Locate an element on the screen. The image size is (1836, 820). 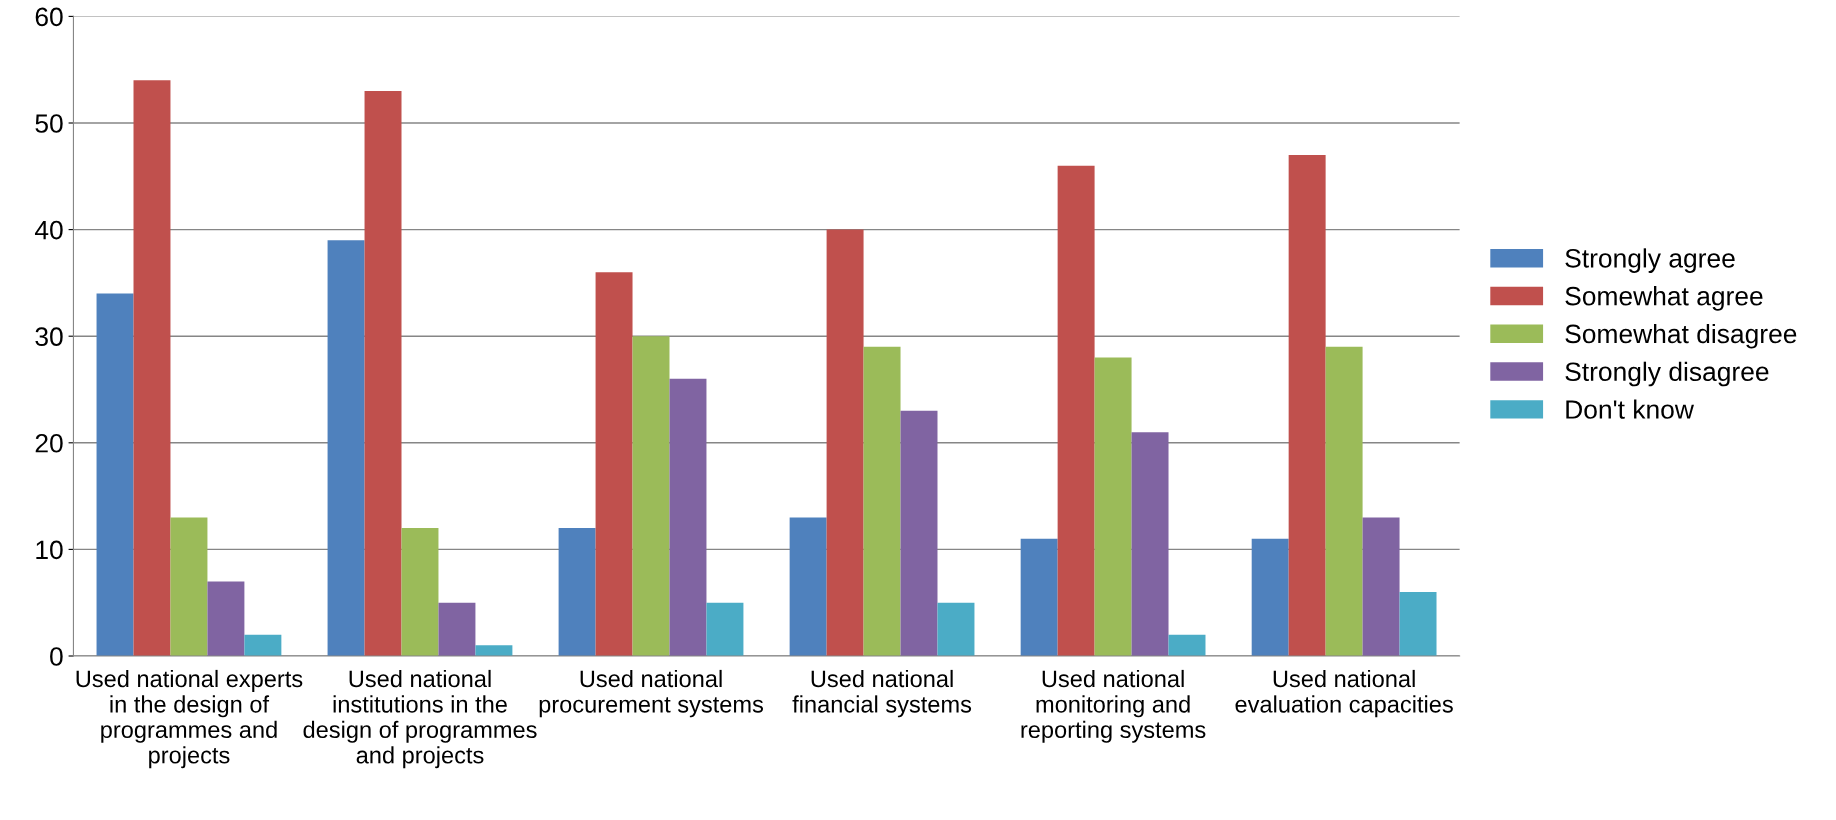
legend-label: Don't know is located at coordinates (1630, 409).